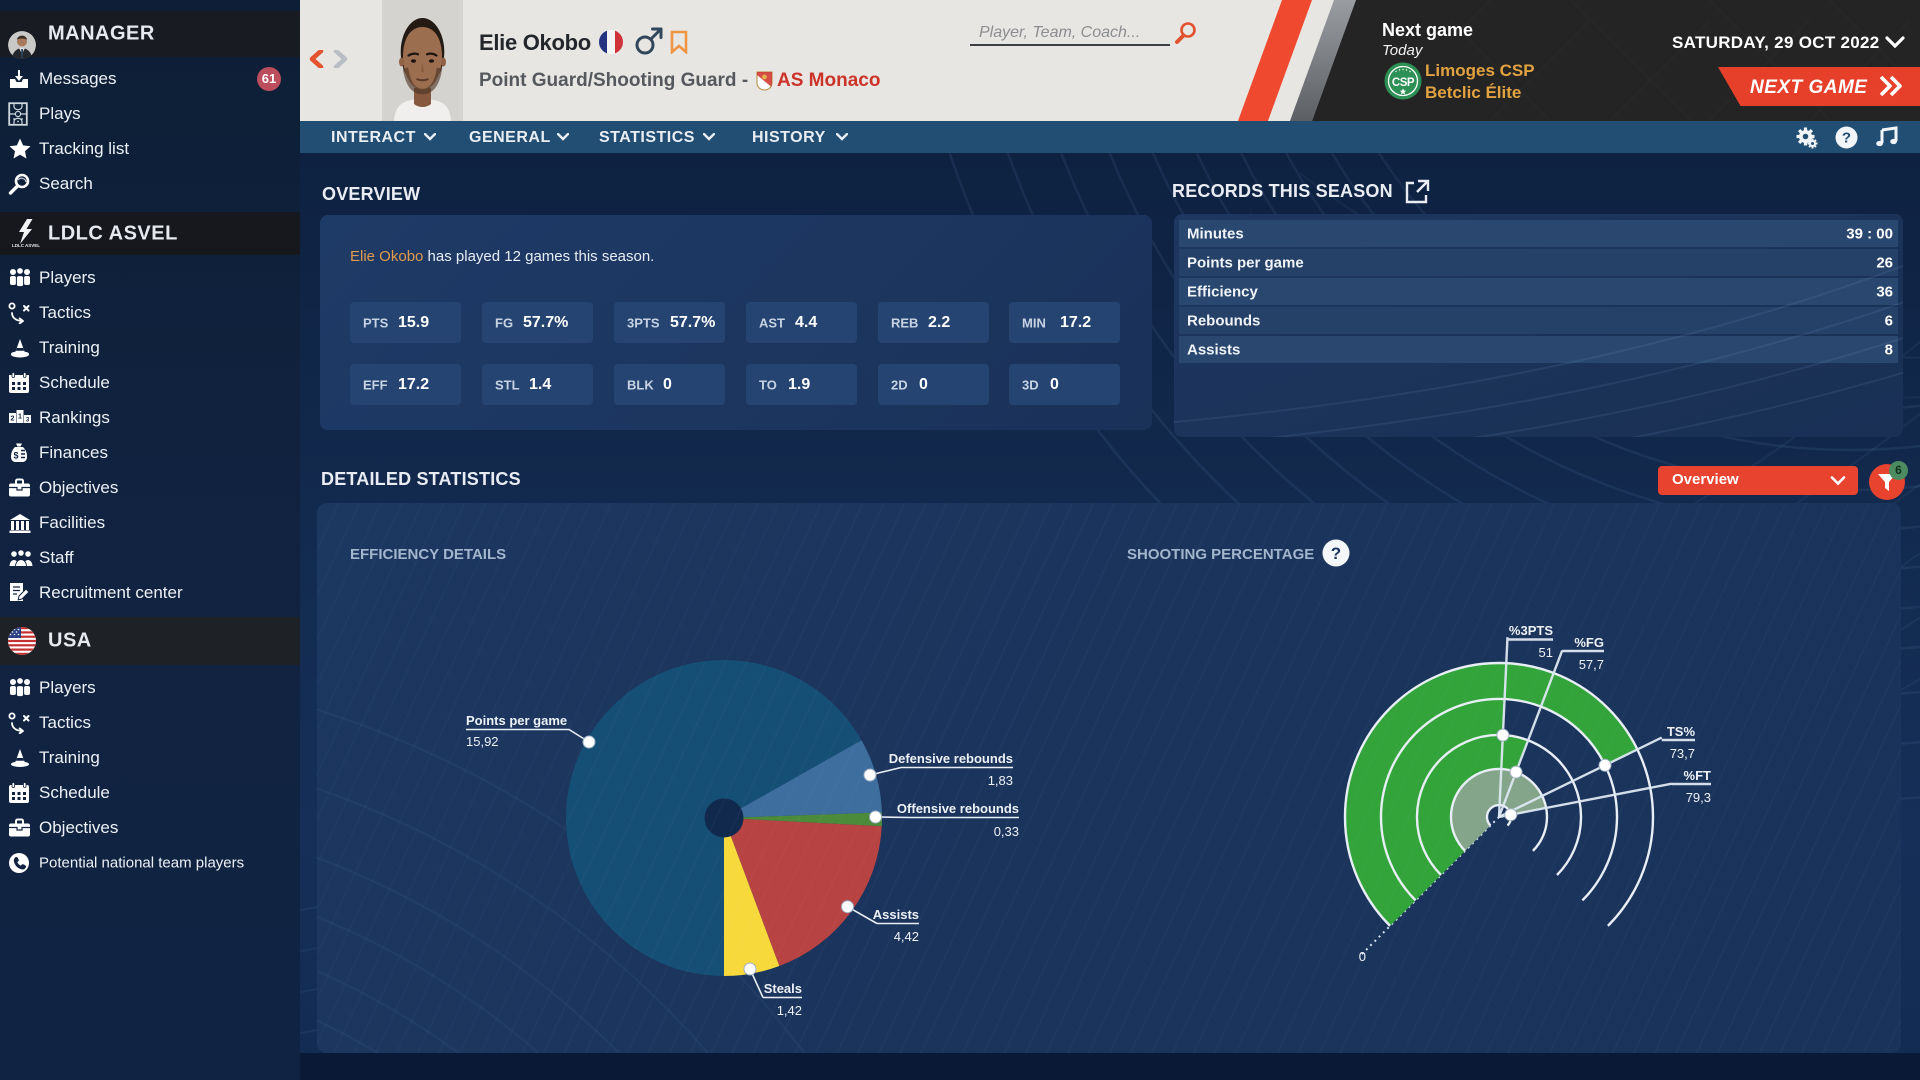  I want to click on svg-text: 3, so click(28, 420).